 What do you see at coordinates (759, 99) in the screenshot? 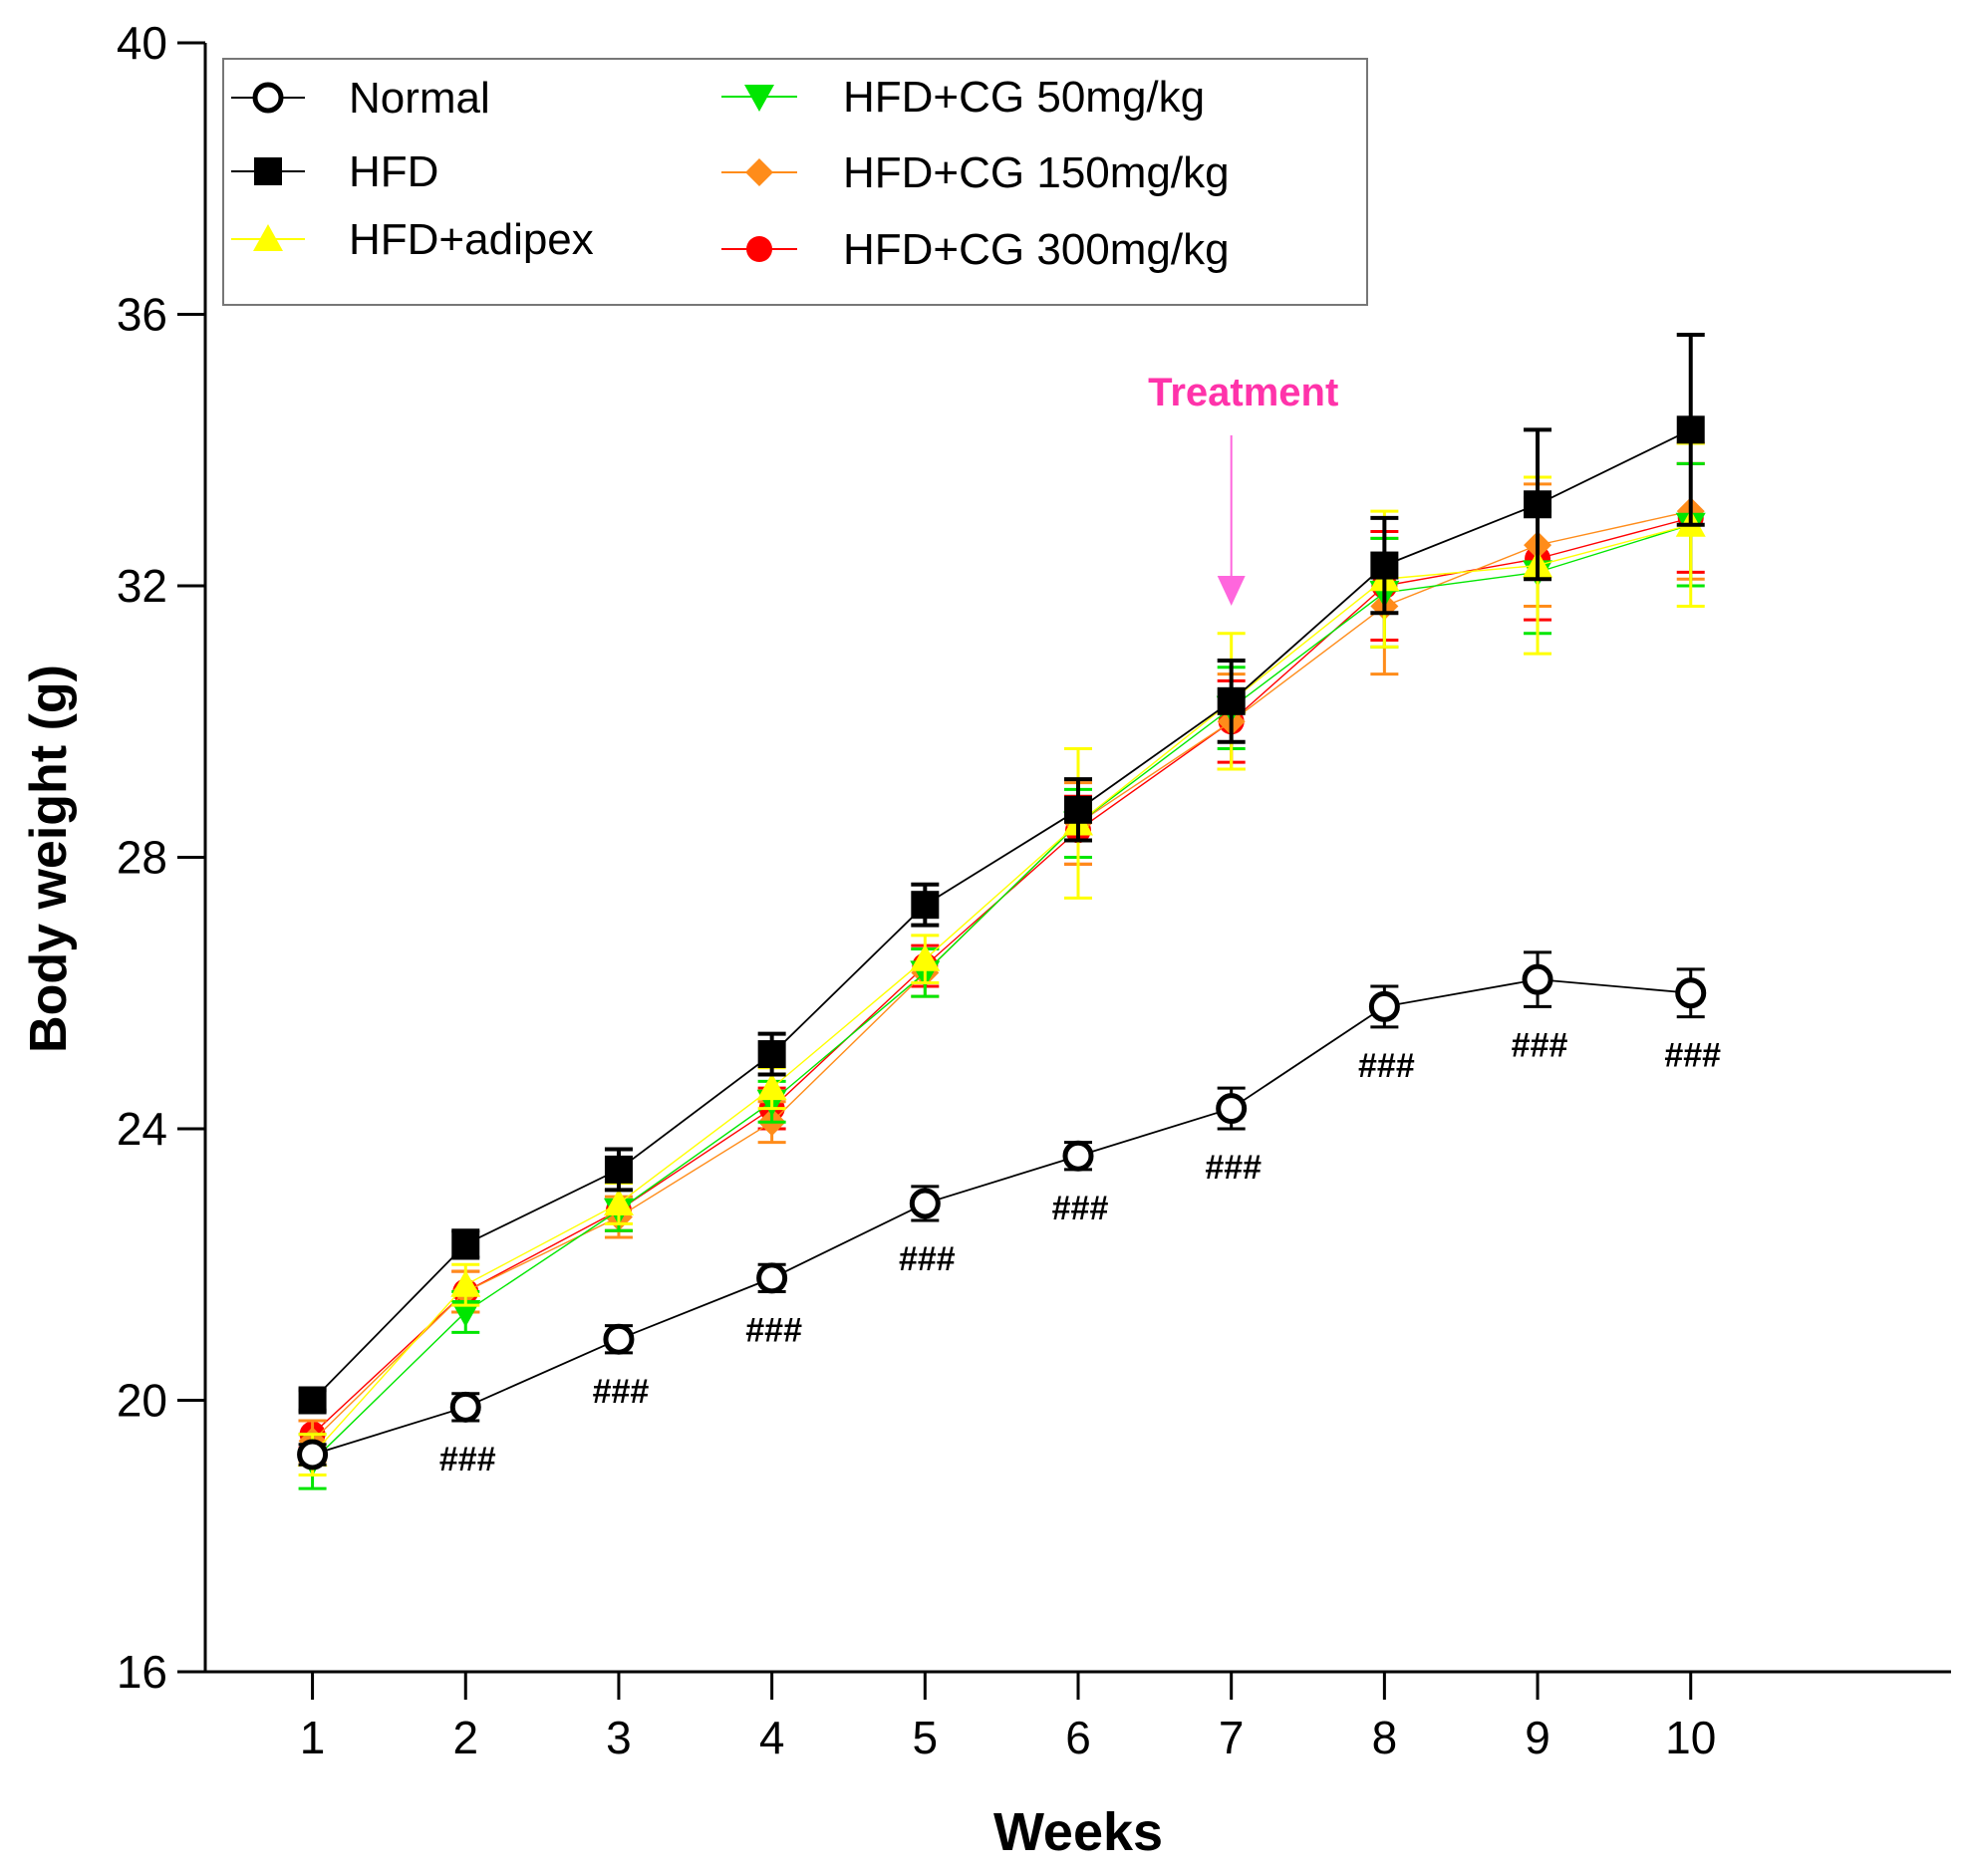
I see `legend-item-hfd-cg-50mg-kg-marker` at bounding box center [759, 99].